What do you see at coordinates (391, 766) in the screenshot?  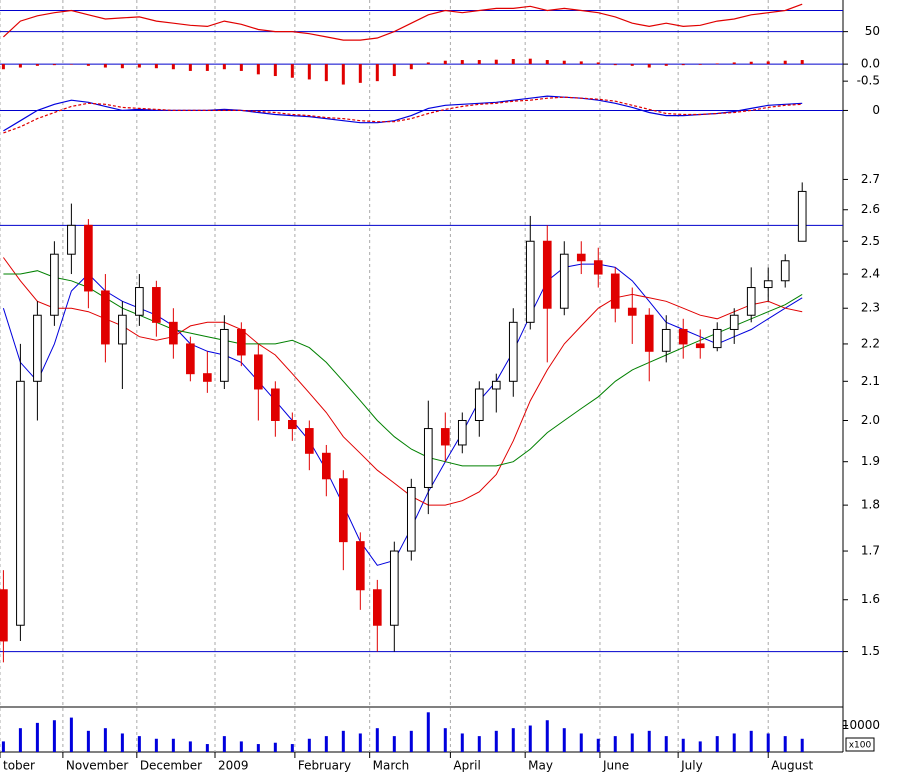 I see `x-tick-label: March` at bounding box center [391, 766].